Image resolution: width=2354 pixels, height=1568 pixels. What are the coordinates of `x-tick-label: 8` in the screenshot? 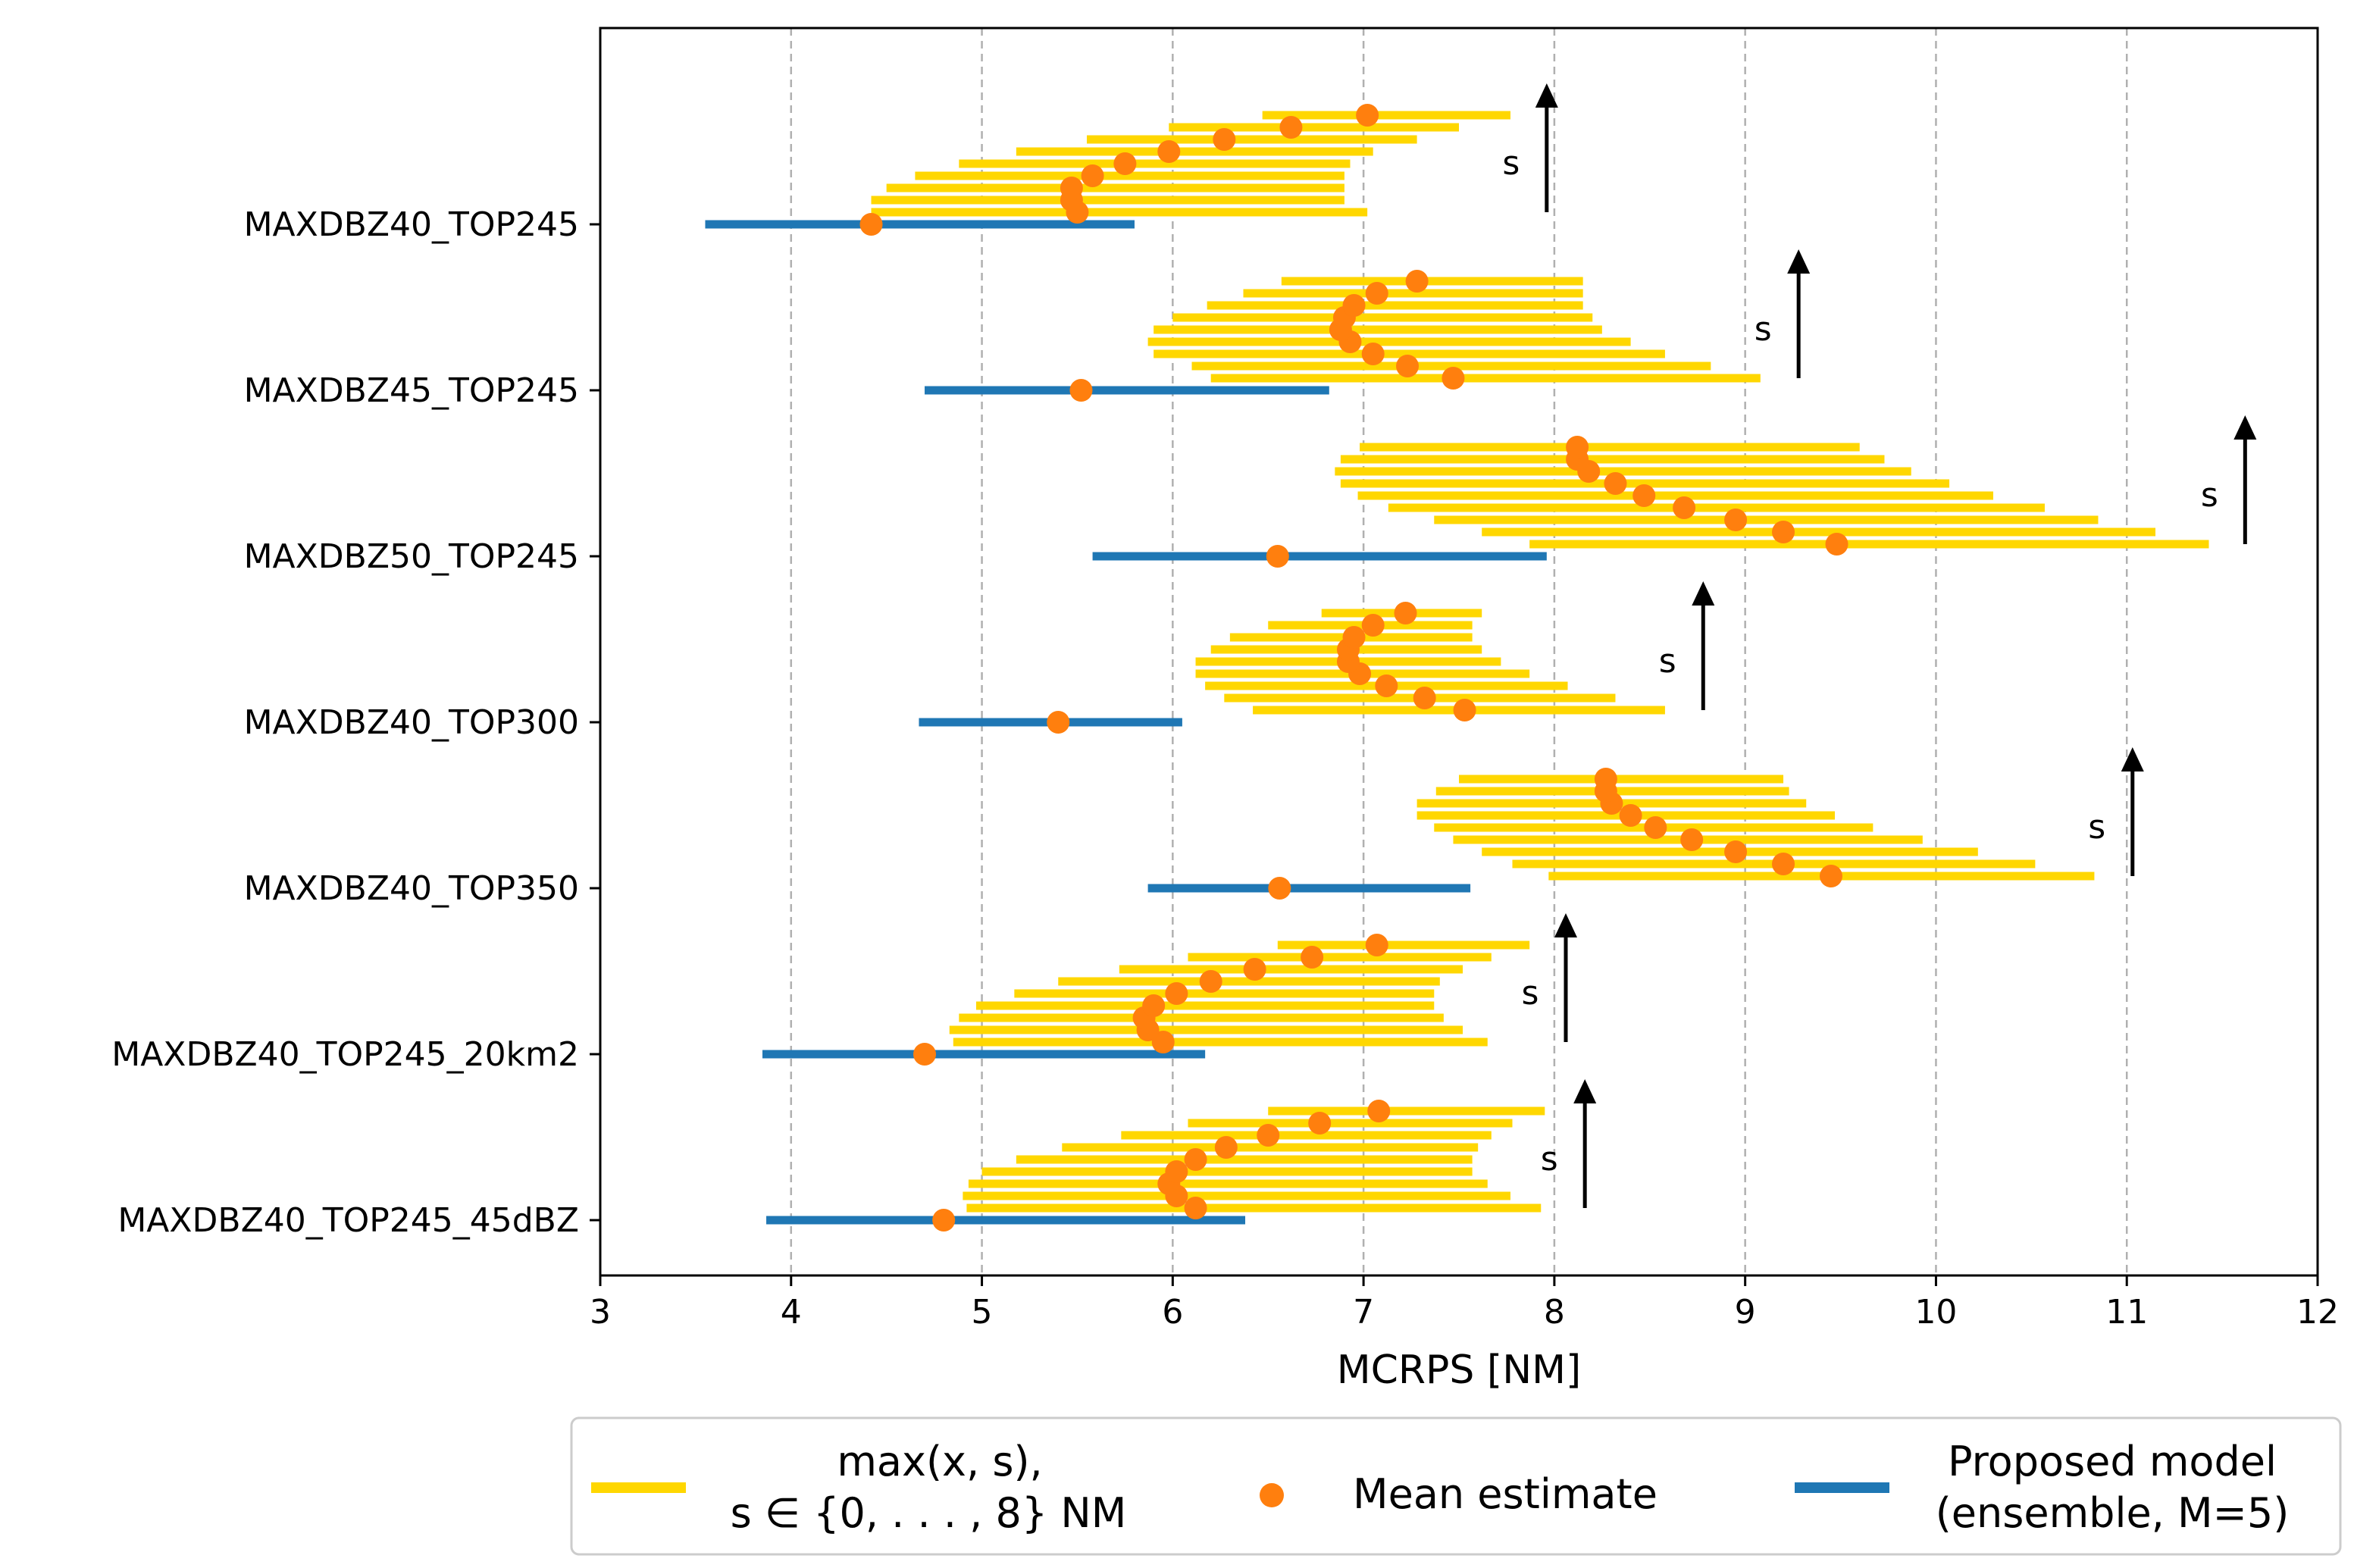 It's located at (1555, 1312).